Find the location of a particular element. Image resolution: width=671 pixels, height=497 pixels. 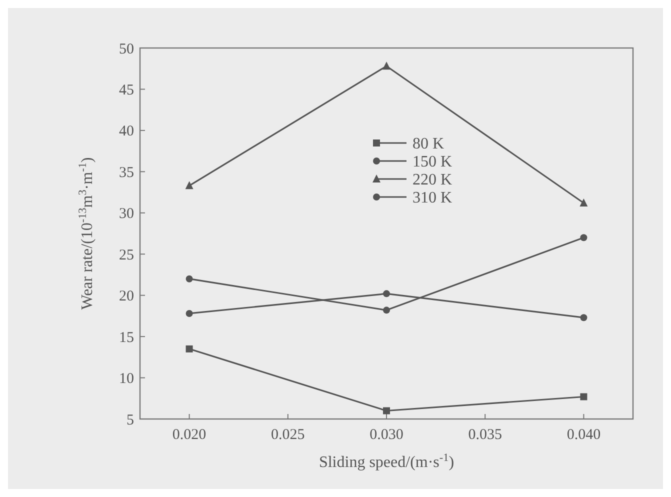

x-tick-label: 0.040 is located at coordinates (583, 435).